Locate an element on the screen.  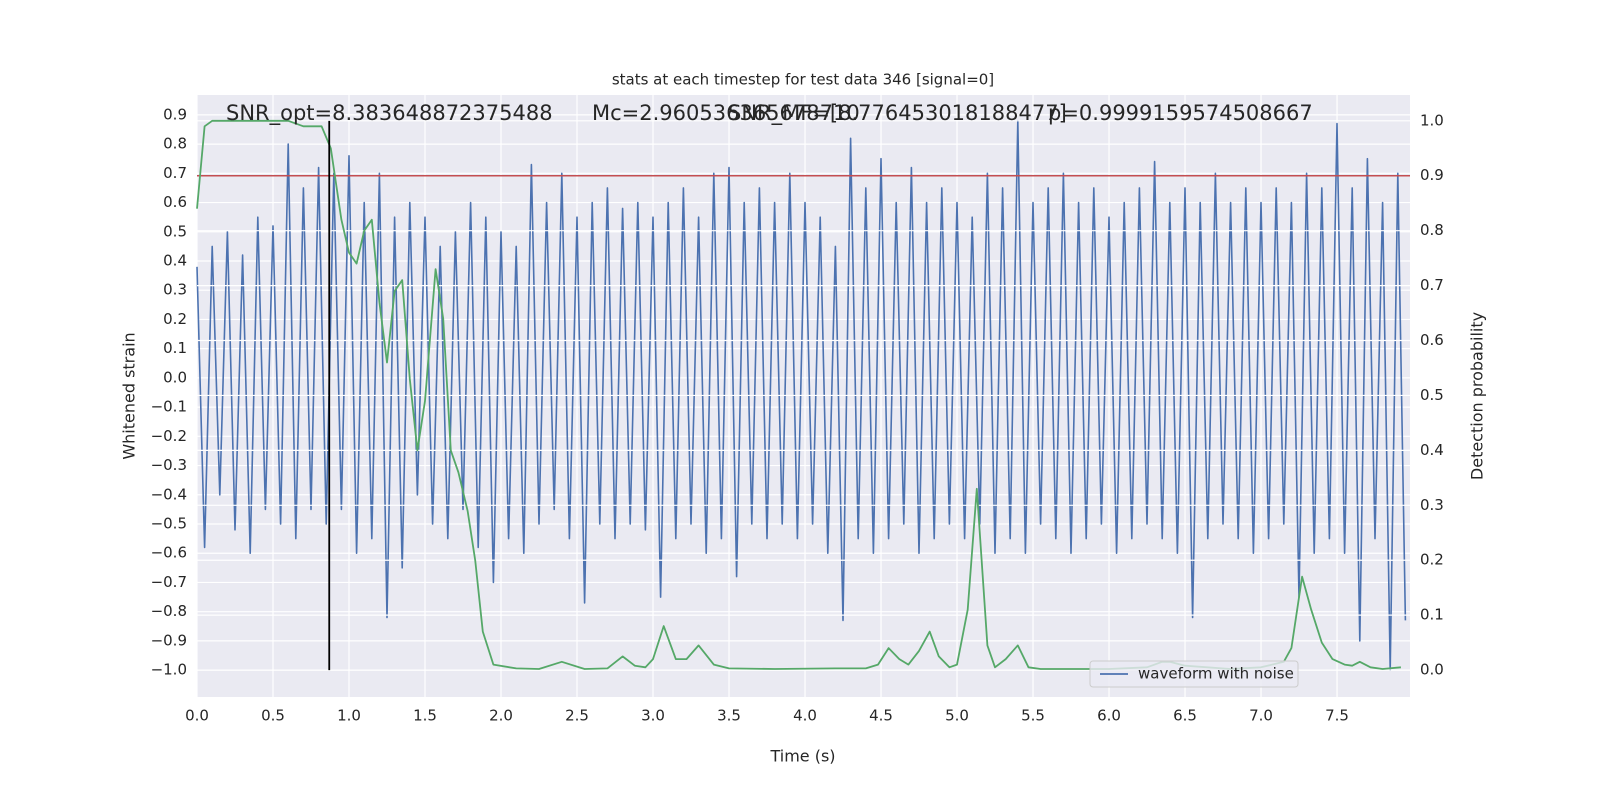
x-tick-label: 5.5 is located at coordinates (1033, 716).